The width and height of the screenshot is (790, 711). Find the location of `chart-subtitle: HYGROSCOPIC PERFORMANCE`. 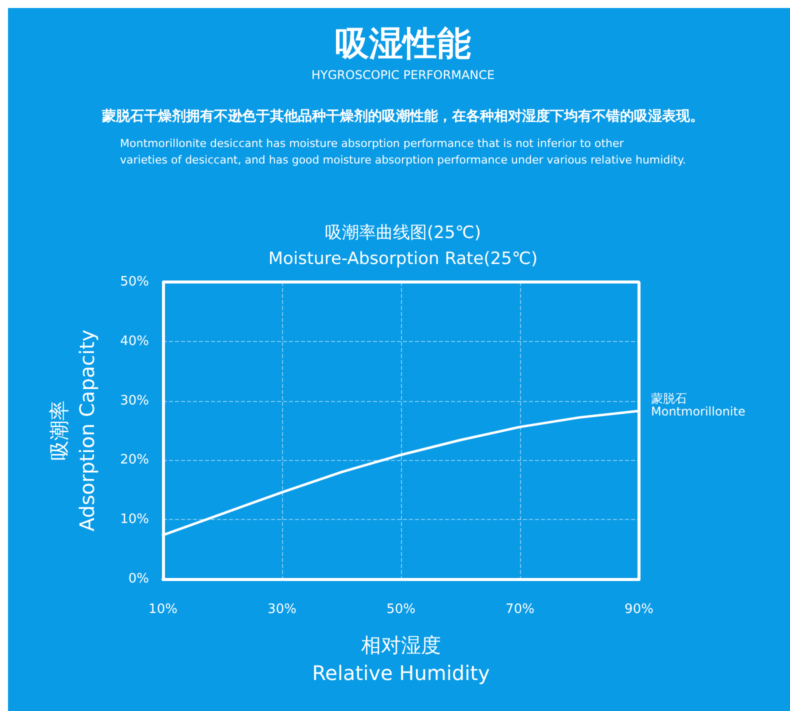

chart-subtitle: HYGROSCOPIC PERFORMANCE is located at coordinates (403, 75).